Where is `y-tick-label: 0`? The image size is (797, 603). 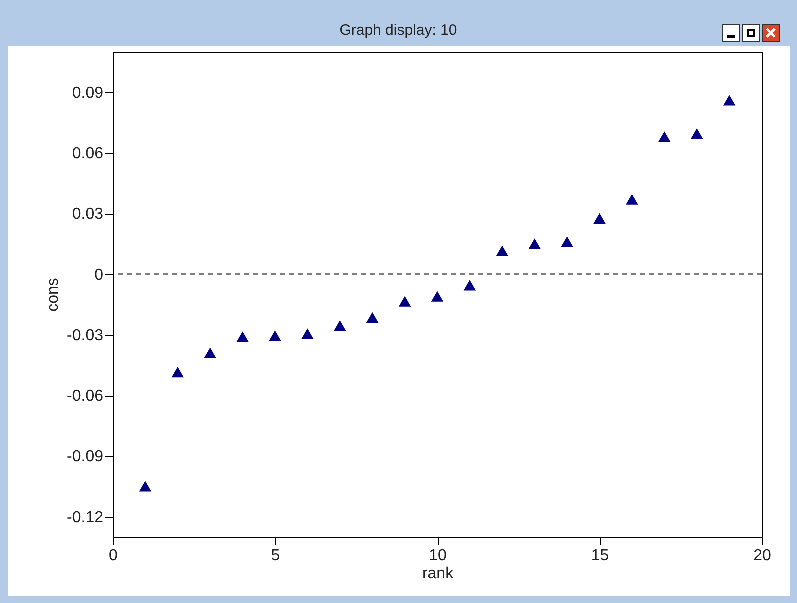 y-tick-label: 0 is located at coordinates (99, 275).